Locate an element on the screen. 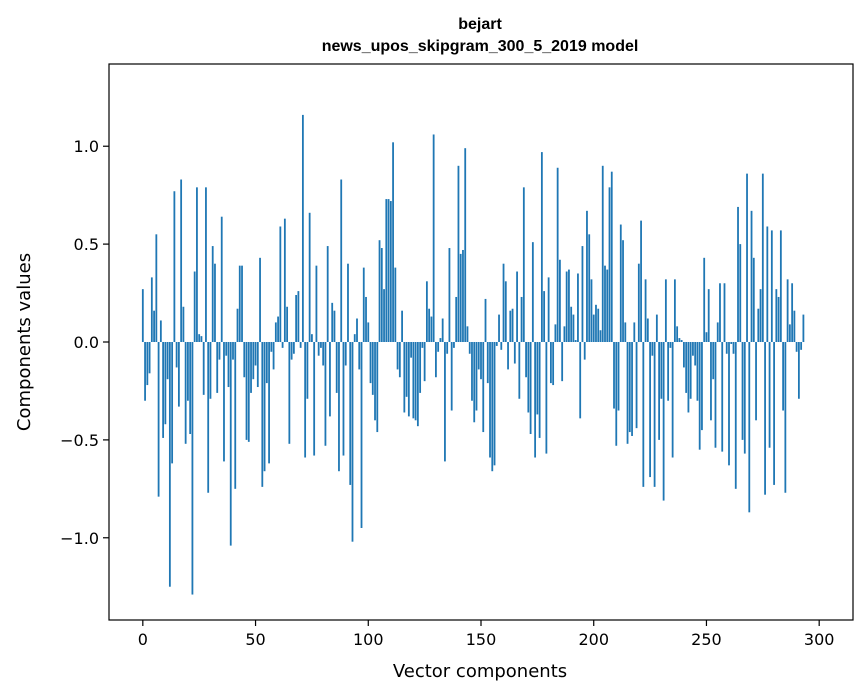 This screenshot has height=696, width=867. y-tick-label: 0.5 is located at coordinates (86, 244).